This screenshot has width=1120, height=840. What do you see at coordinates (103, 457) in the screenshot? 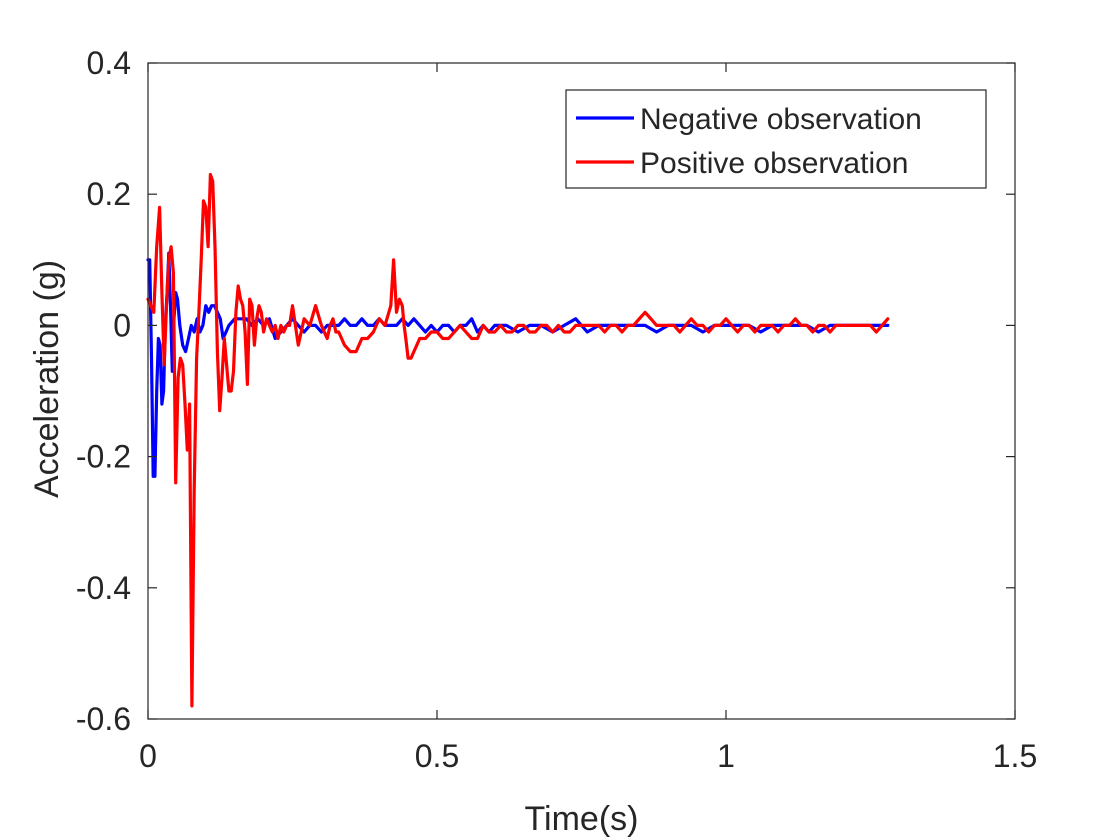
I see `y-tick-label: -0.2` at bounding box center [103, 457].